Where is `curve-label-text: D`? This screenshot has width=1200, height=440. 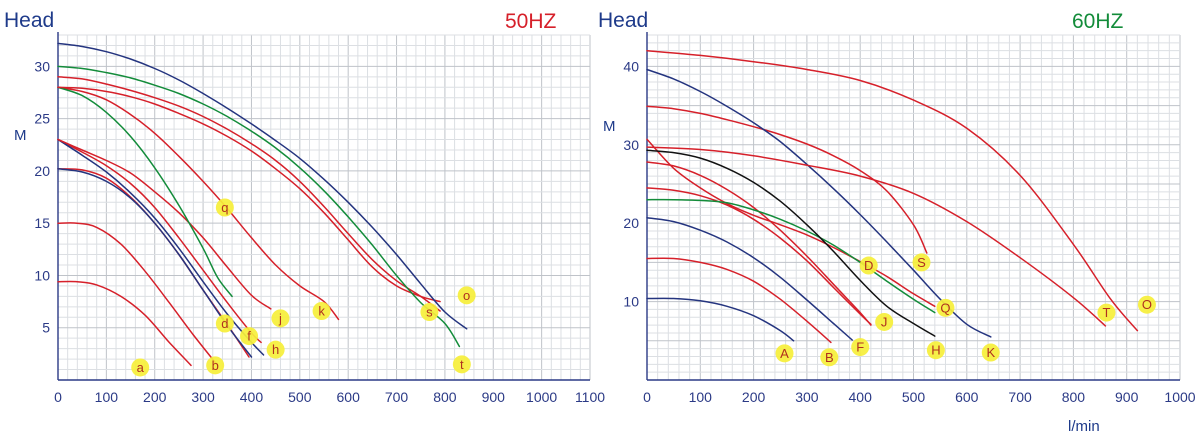
curve-label-text: D is located at coordinates (868, 265).